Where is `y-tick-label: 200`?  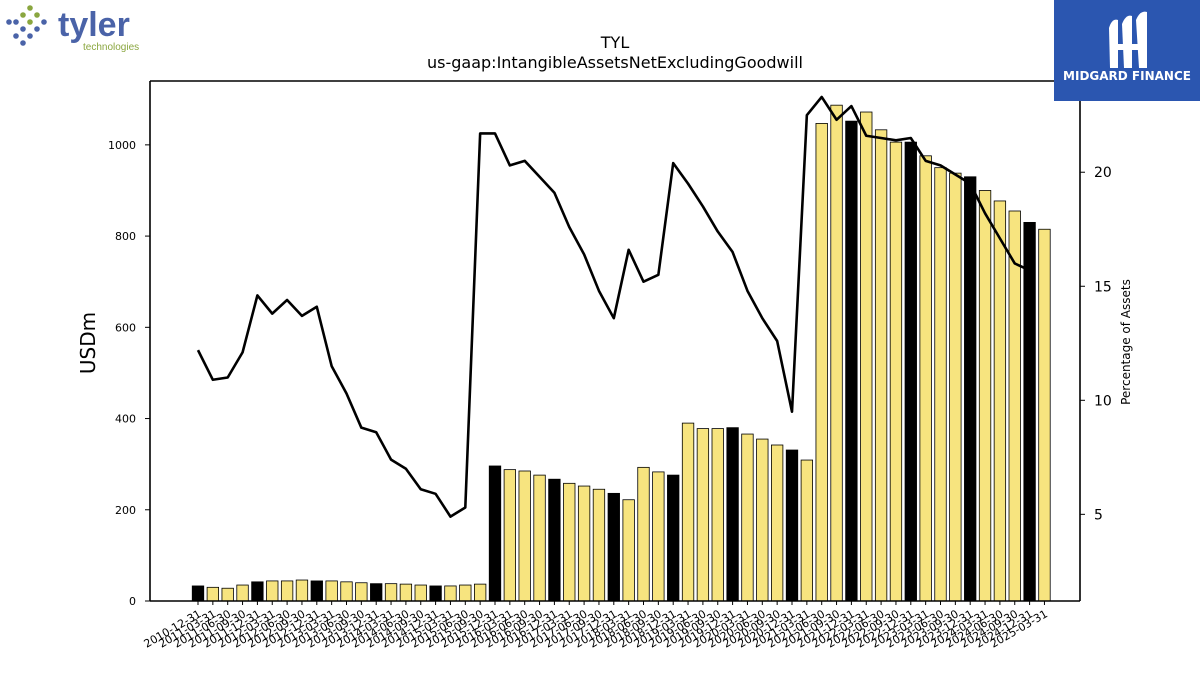 y-tick-label: 200 is located at coordinates (125, 510).